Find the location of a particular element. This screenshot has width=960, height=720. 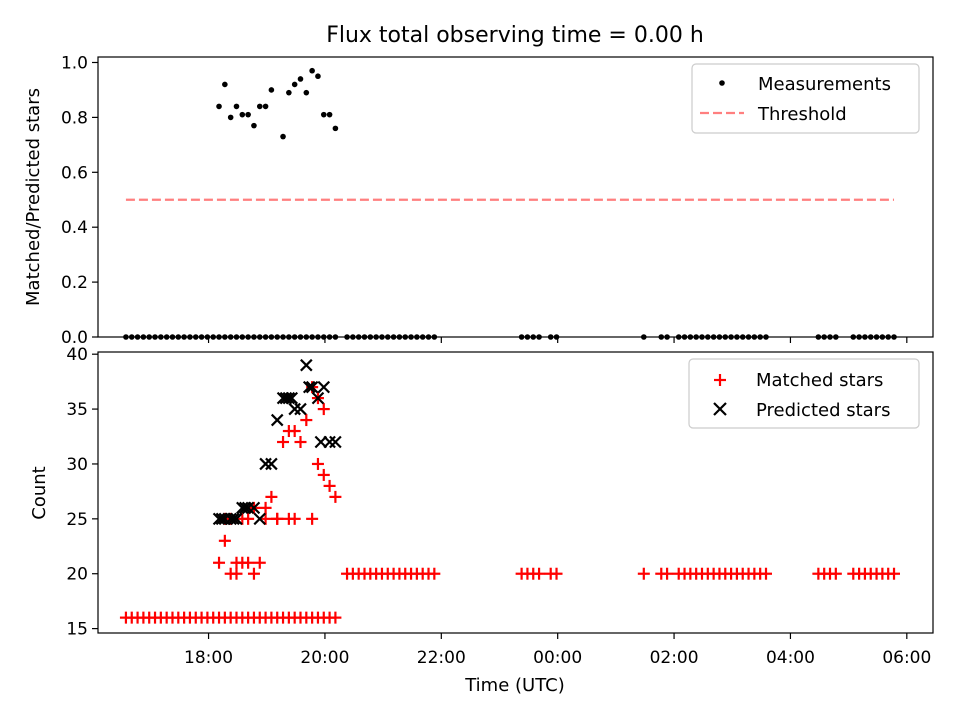

count-y-axis-label: Count is located at coordinates (39, 492).